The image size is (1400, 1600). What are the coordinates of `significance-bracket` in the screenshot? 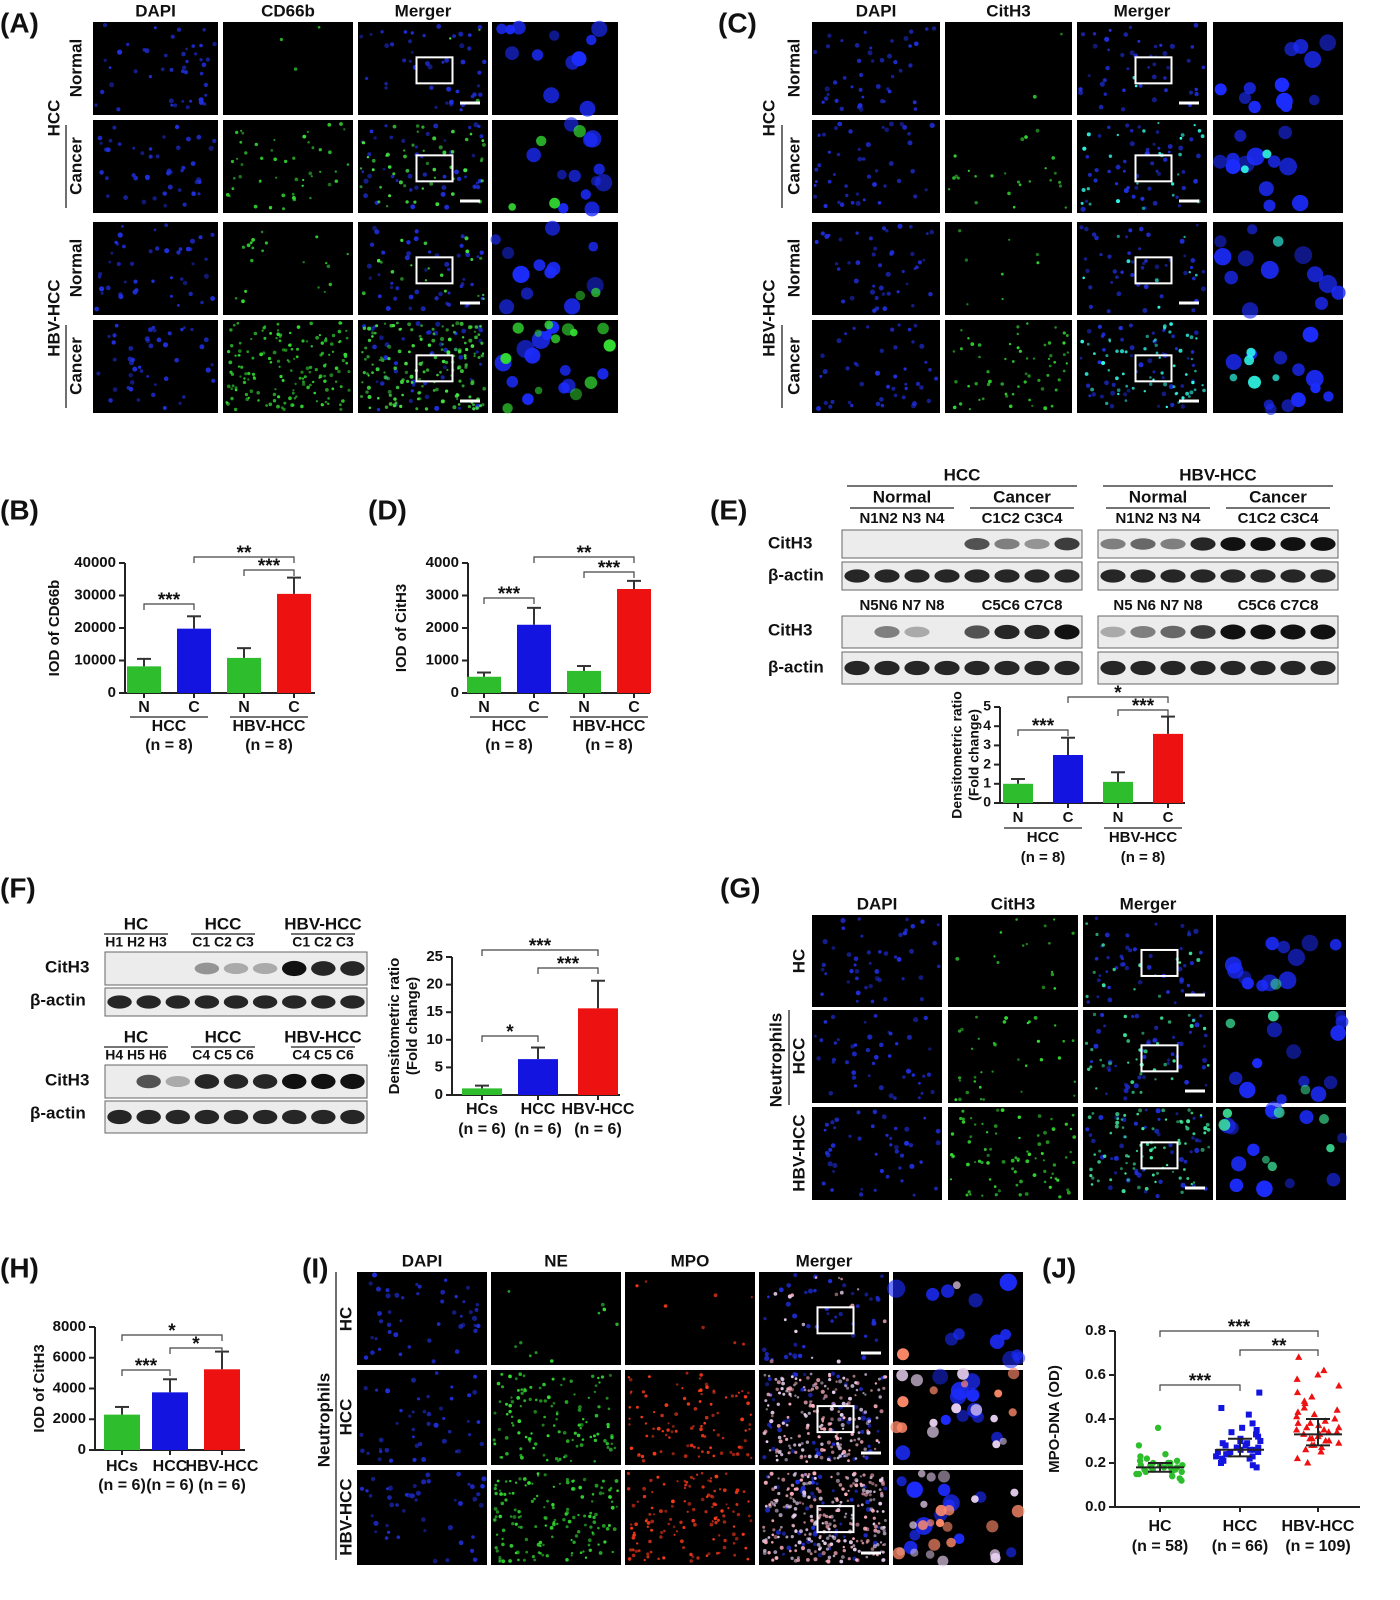 It's located at (172, 1337).